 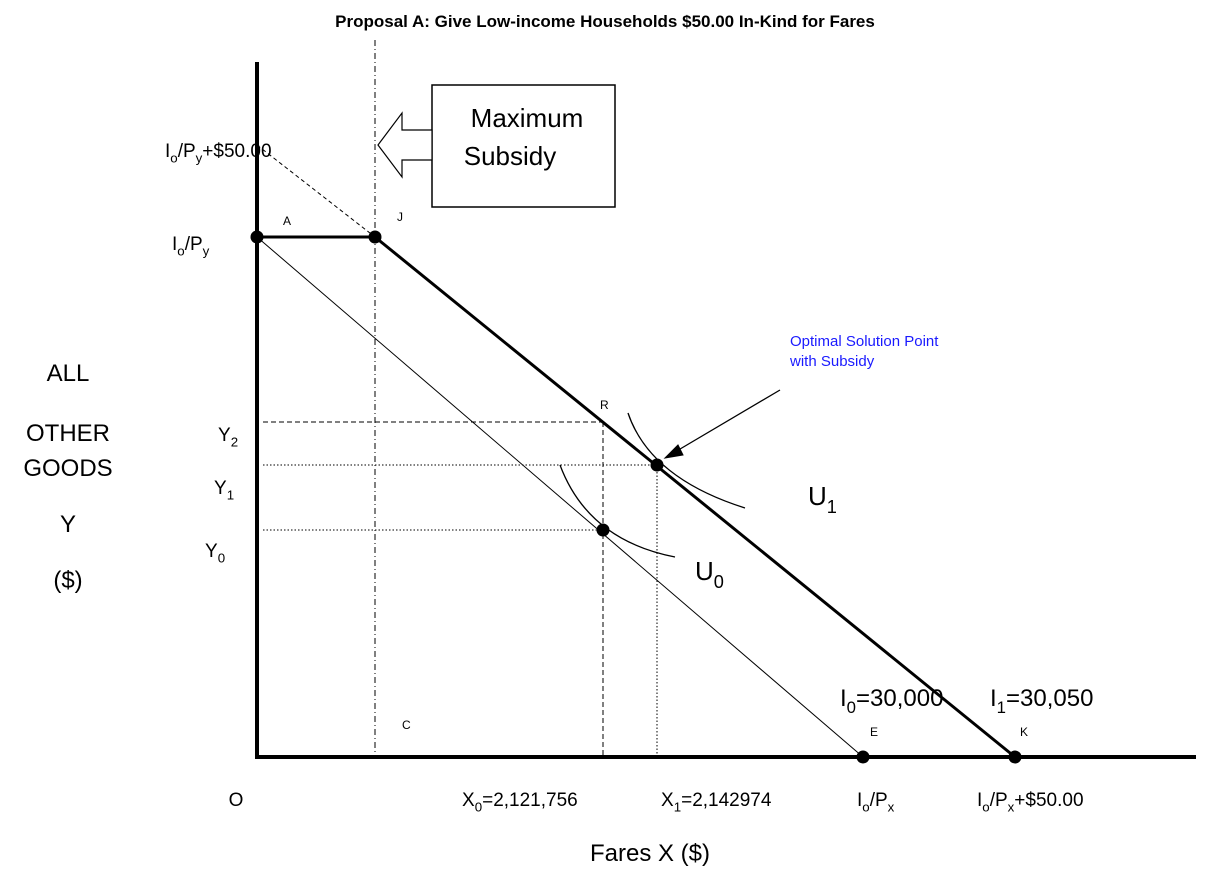 I want to click on point-a, so click(x=257, y=237).